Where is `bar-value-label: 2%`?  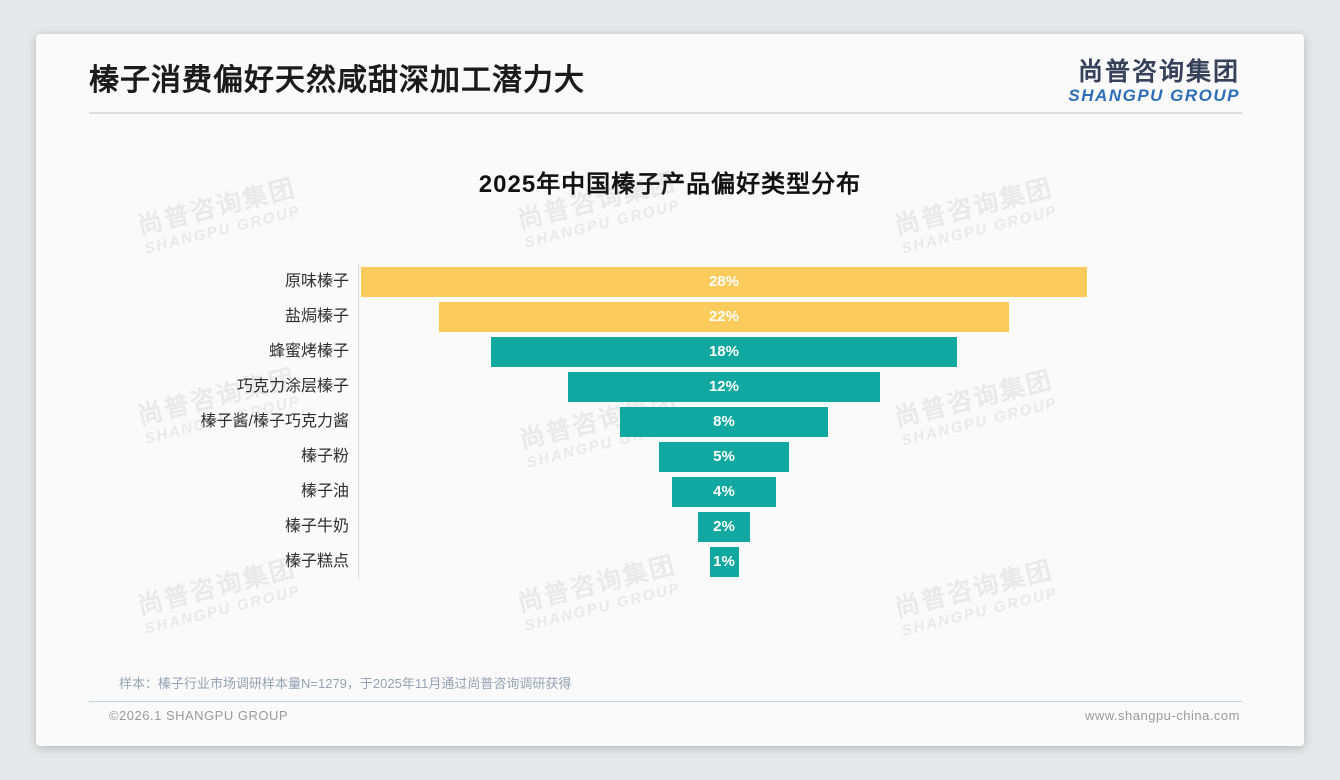 bar-value-label: 2% is located at coordinates (724, 526).